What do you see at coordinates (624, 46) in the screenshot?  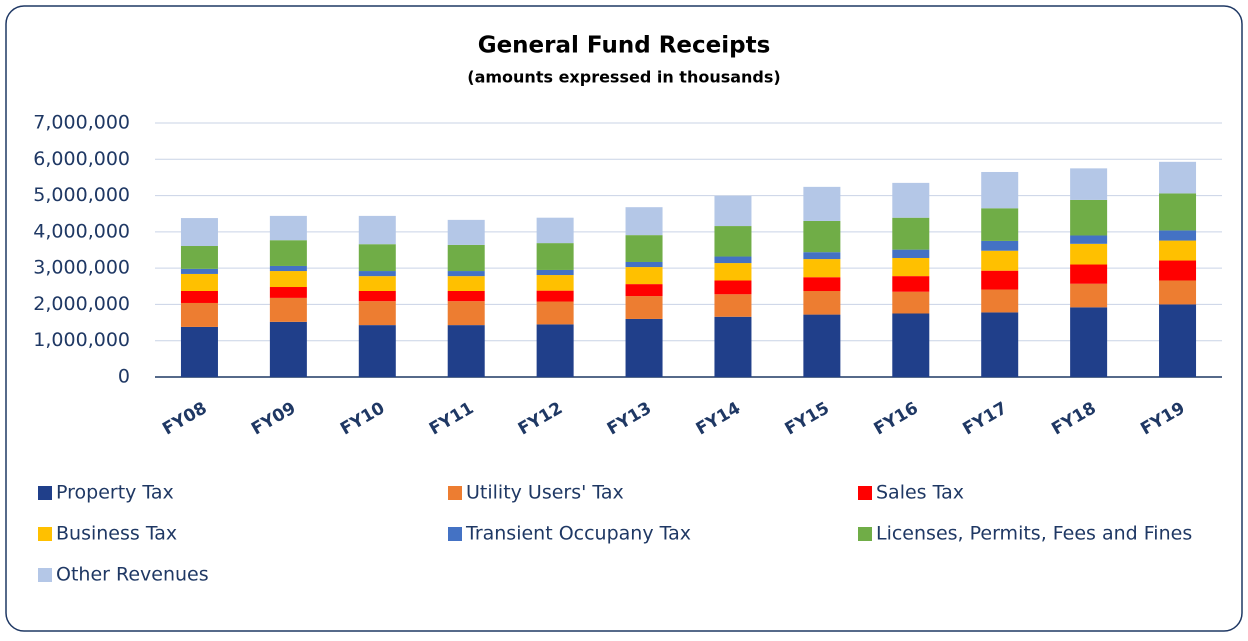 I see `chart-title: General Fund Receipts` at bounding box center [624, 46].